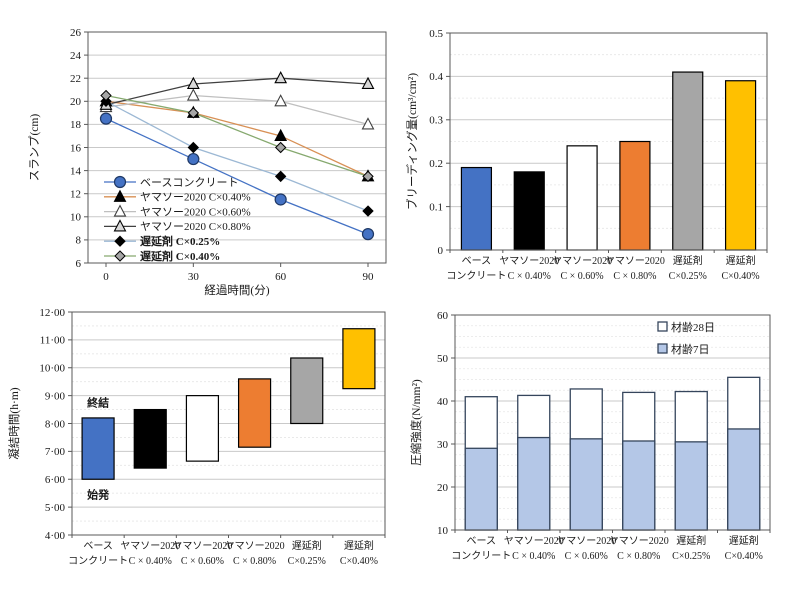 The width and height of the screenshot is (800, 600). What do you see at coordinates (55, 424) in the screenshot?
I see `y-tick-label: 8·00` at bounding box center [55, 424].